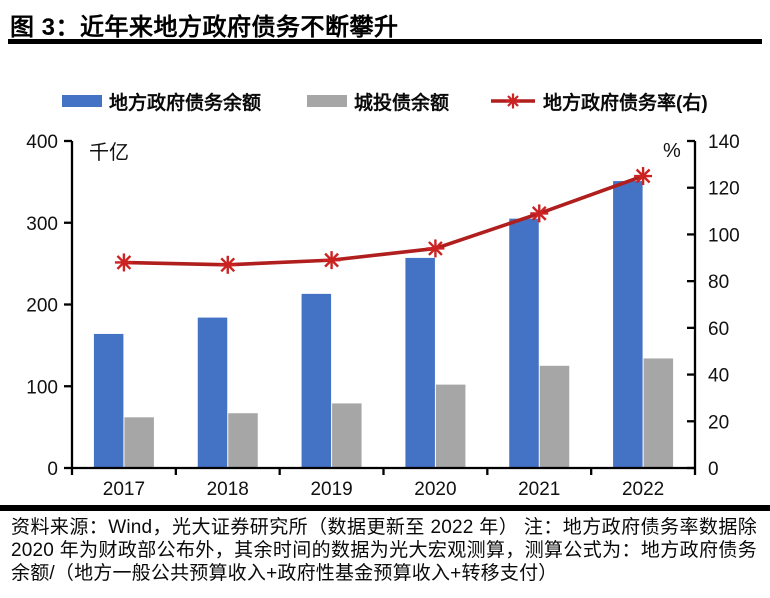 The image size is (770, 598). Describe the element at coordinates (385, 41) in the screenshot. I see `title-underline` at that location.